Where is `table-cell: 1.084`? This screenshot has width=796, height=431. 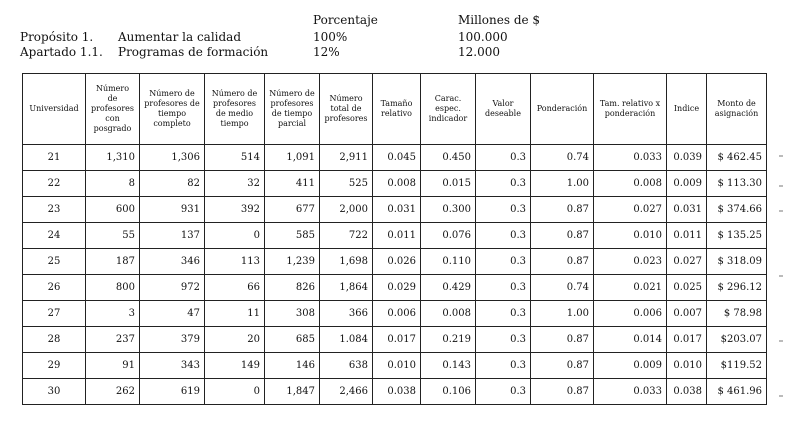
table-cell: 1.084 is located at coordinates (346, 339).